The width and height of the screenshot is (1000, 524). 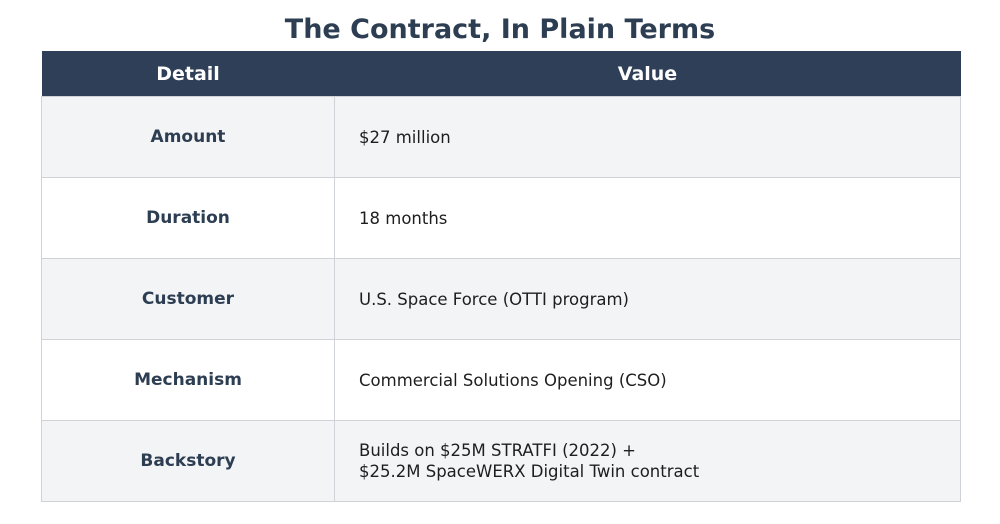 I want to click on table-row: Customer U.S. Space Force (OTTI program), so click(x=501, y=299).